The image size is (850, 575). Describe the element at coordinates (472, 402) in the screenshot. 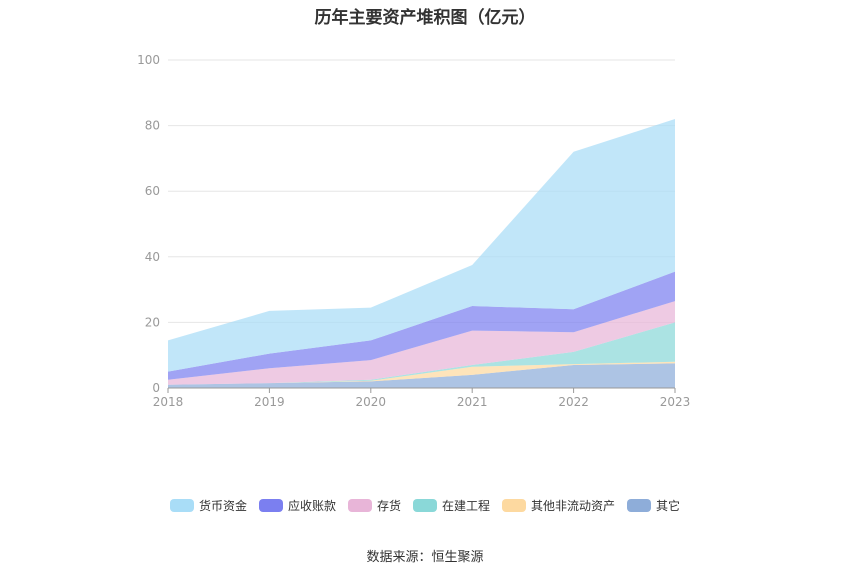

I see `x-tick-label: 2021` at that location.